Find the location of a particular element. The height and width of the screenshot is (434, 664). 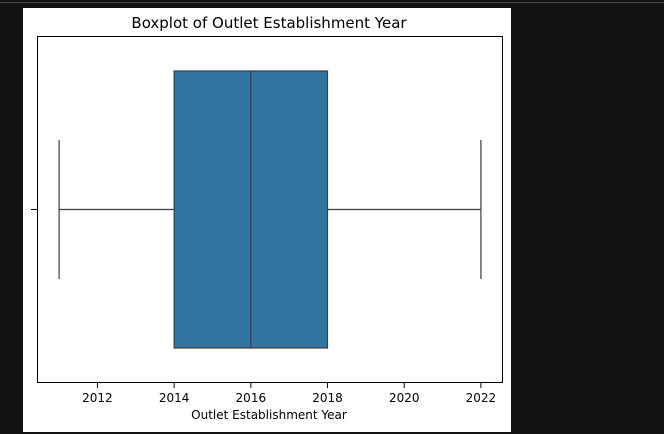

x-axis-label: Outlet Establishment Year is located at coordinates (269, 415).